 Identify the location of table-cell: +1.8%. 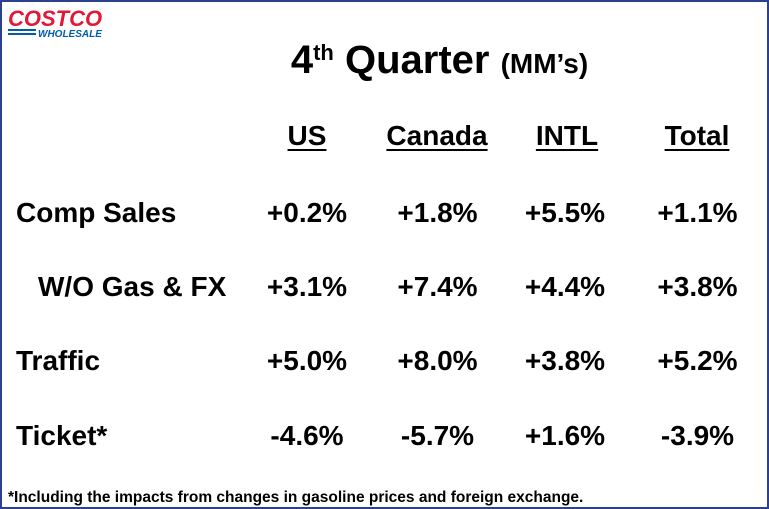
(437, 212).